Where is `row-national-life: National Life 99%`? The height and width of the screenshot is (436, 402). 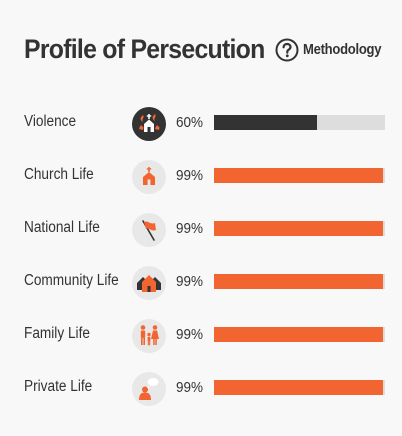 row-national-life: National Life 99% is located at coordinates (201, 232).